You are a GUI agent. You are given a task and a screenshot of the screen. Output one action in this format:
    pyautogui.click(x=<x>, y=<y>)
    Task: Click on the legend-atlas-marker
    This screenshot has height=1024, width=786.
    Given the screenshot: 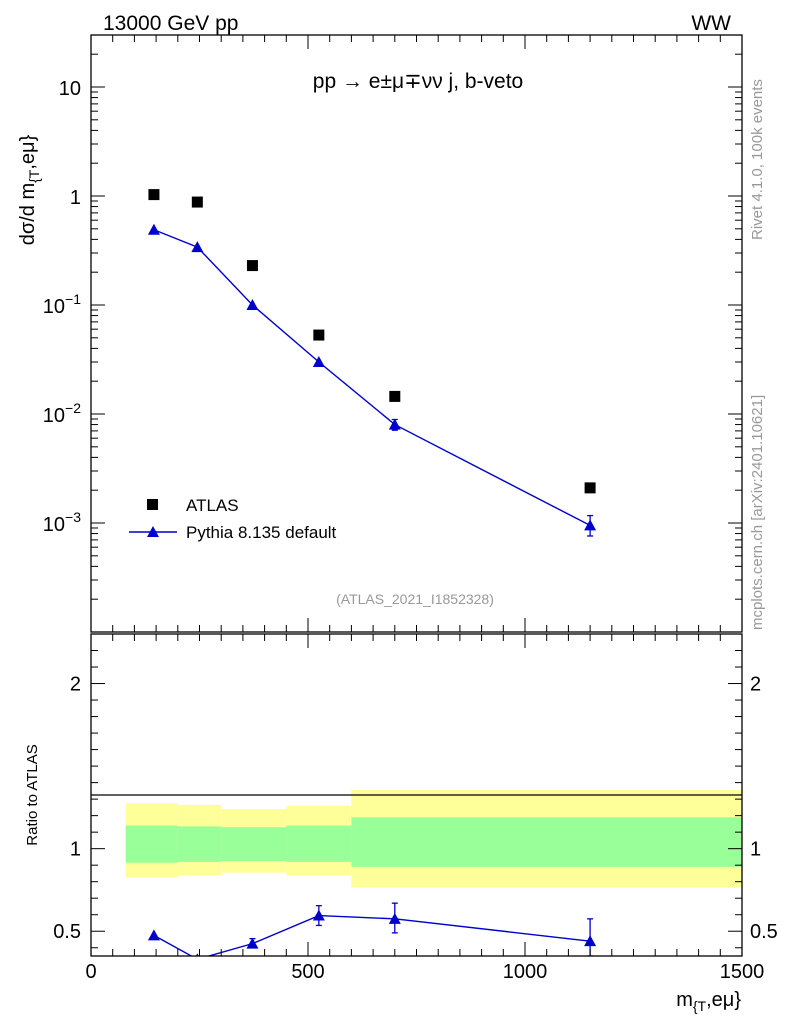 What is the action you would take?
    pyautogui.click(x=152, y=504)
    